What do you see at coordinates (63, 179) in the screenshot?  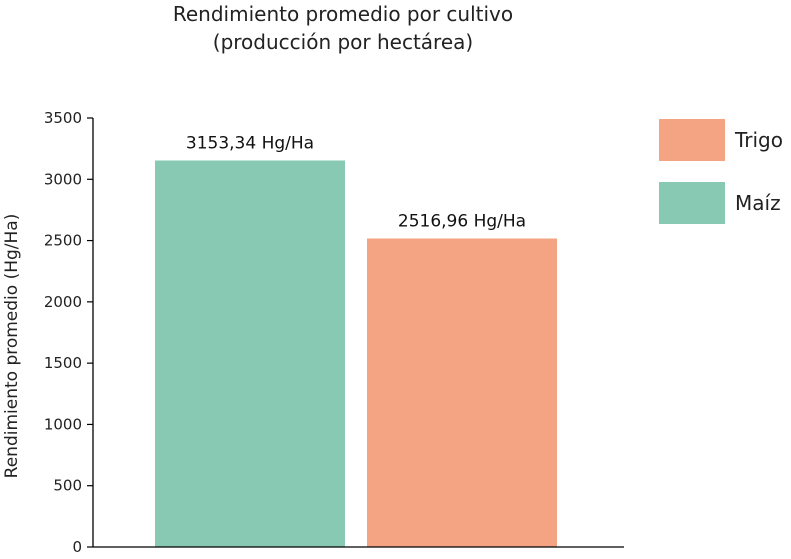 I see `y-tick-label: 3000` at bounding box center [63, 179].